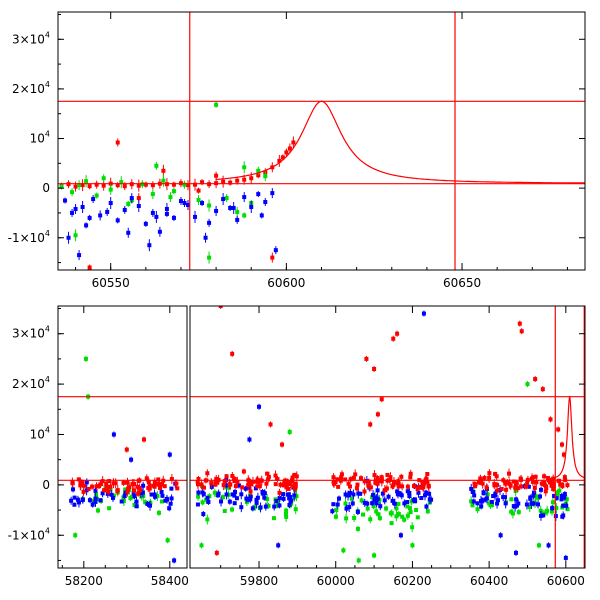  I want to click on bottom-green-outlier-data-point, so click(343, 550).